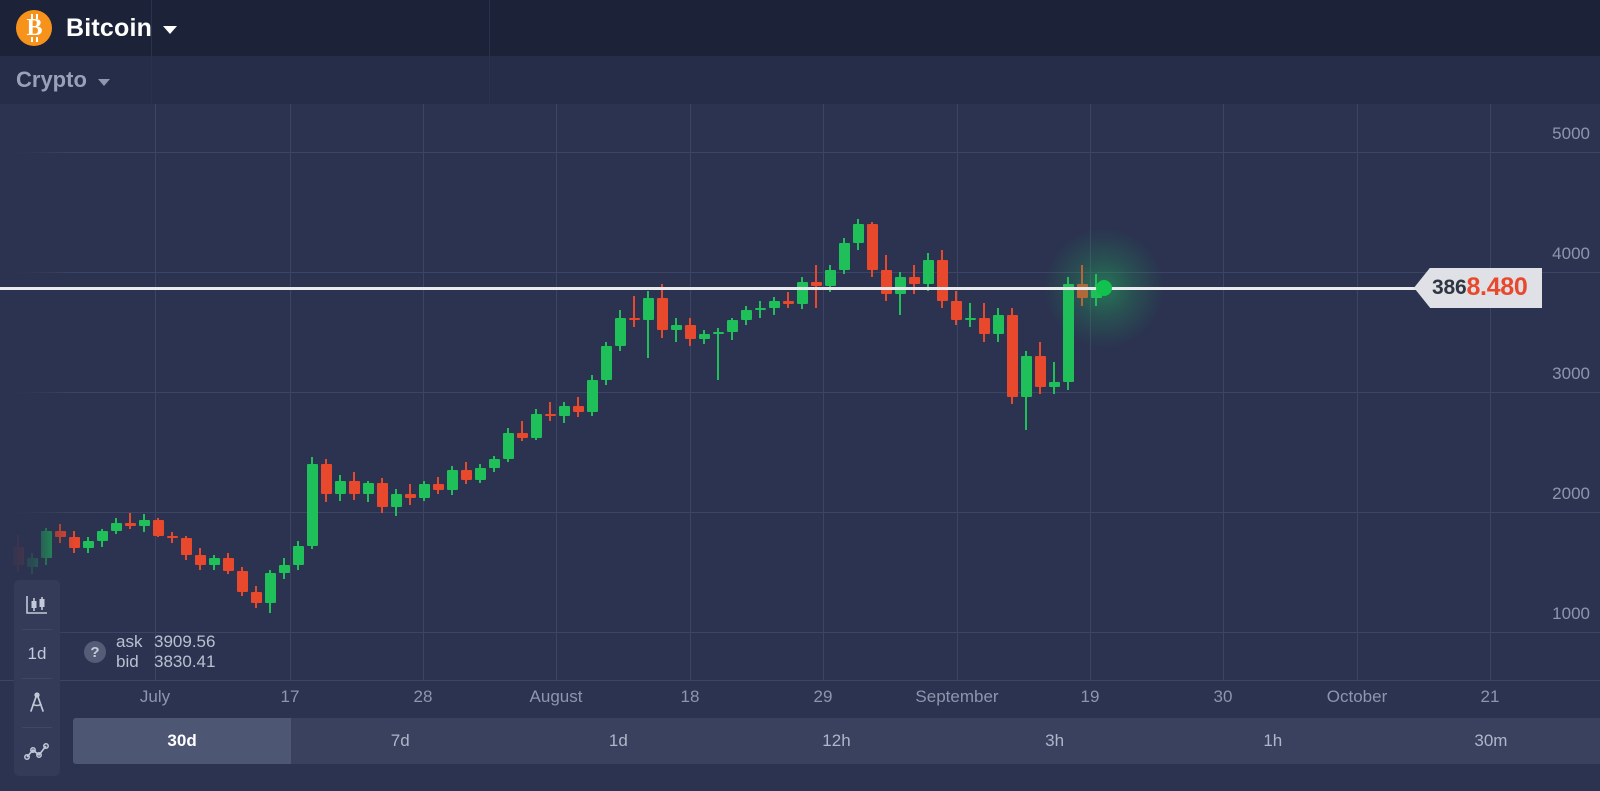 The width and height of the screenshot is (1600, 791). I want to click on timeframe-3h: 3h, so click(1055, 740).